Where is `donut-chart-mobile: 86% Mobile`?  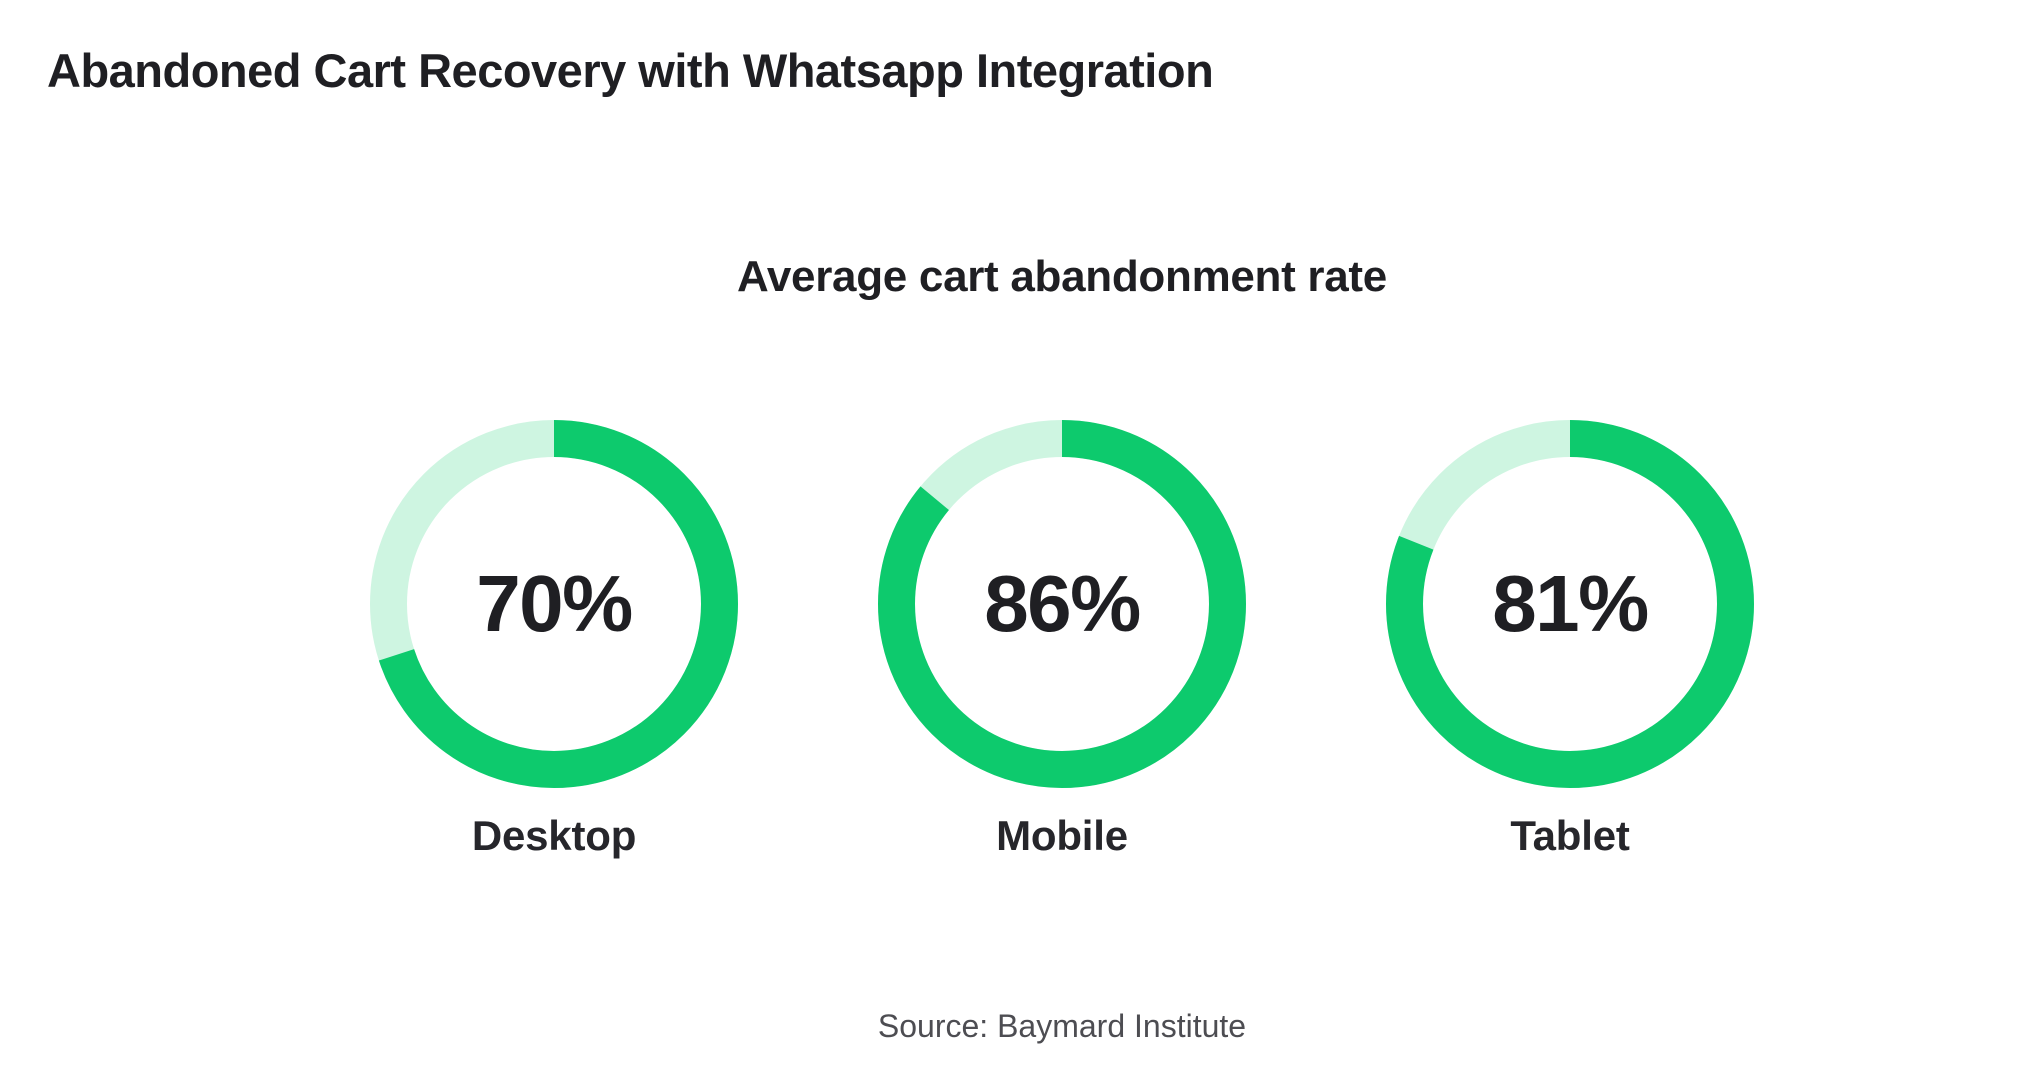
donut-chart-mobile: 86% Mobile is located at coordinates (1062, 640).